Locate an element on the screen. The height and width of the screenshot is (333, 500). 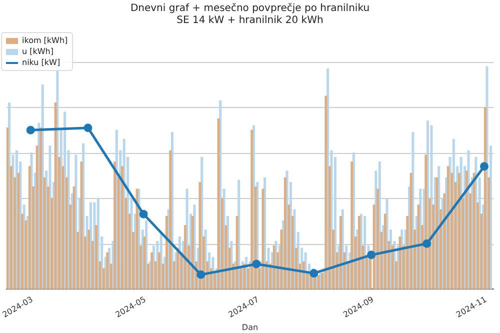
legend-label: u [kWh] is located at coordinates (38, 51).